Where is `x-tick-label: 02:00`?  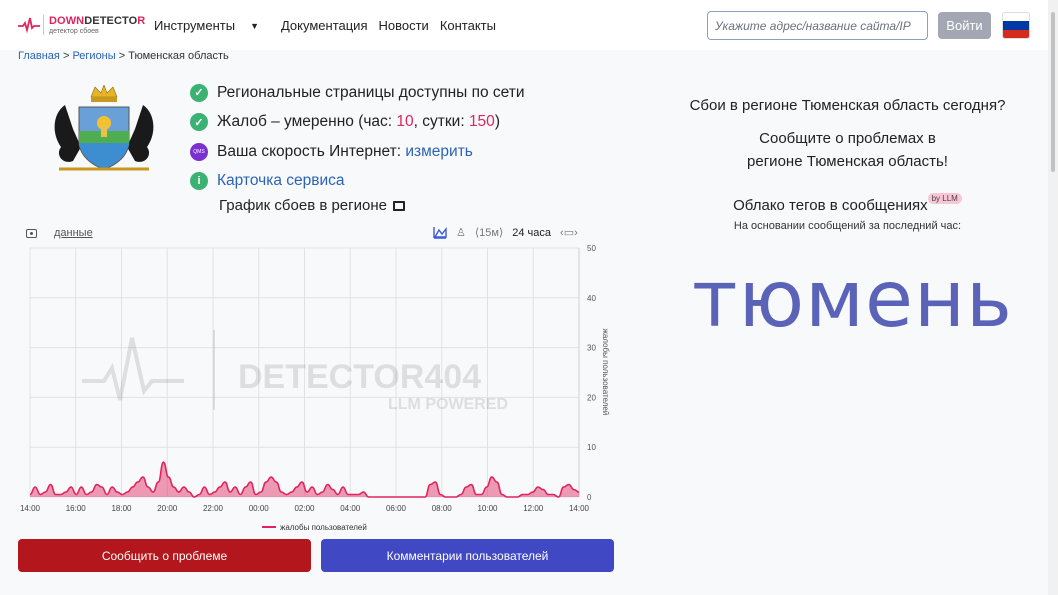 x-tick-label: 02:00 is located at coordinates (304, 508).